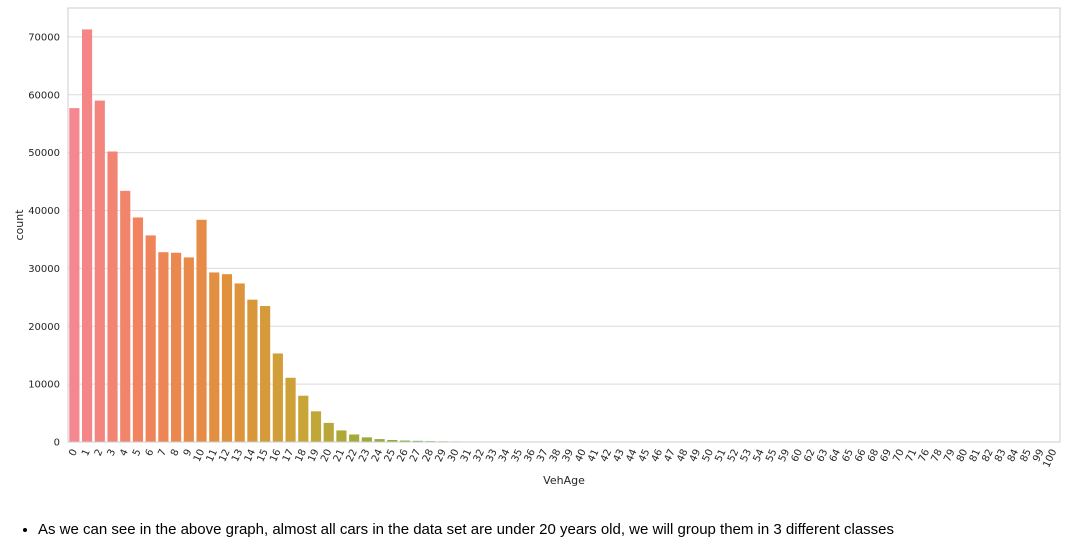  Describe the element at coordinates (199, 456) in the screenshot. I see `x-tick-label: 10` at that location.